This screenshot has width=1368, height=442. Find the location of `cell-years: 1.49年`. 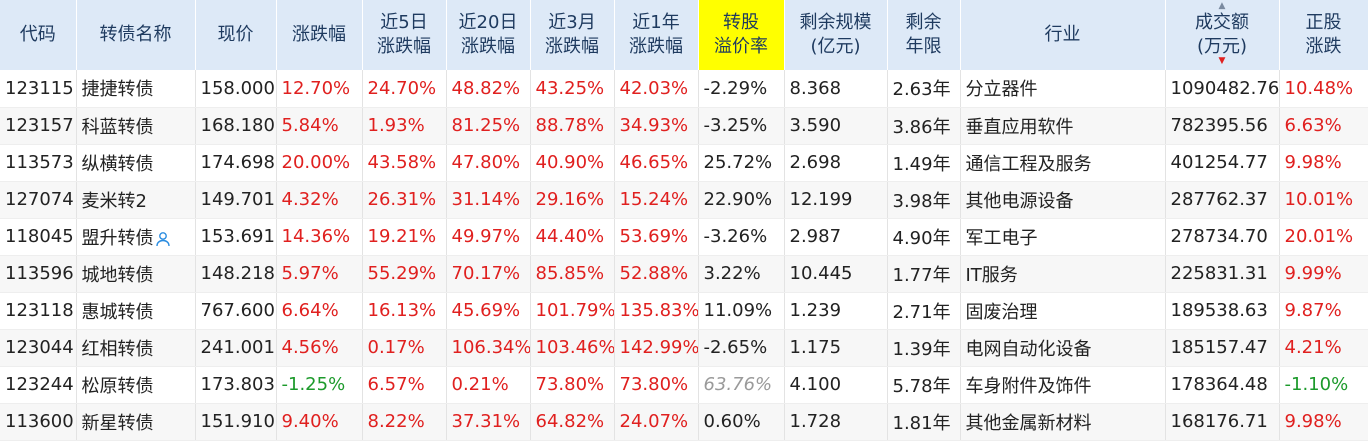

cell-years: 1.49年 is located at coordinates (924, 163).